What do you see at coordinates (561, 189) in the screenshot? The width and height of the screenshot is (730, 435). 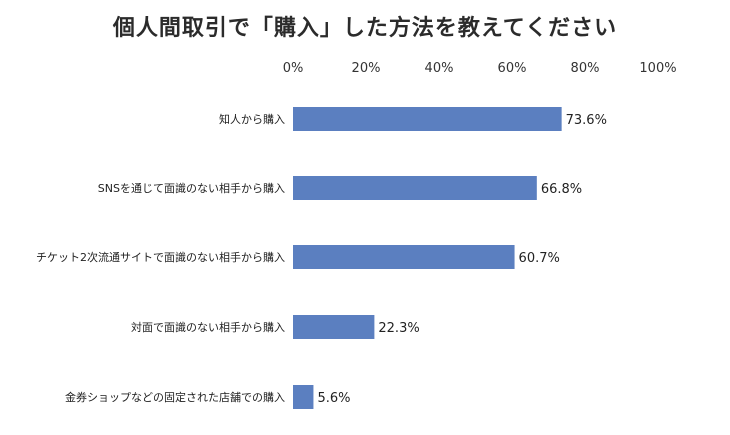 I see `value-label: 66.8%` at bounding box center [561, 189].